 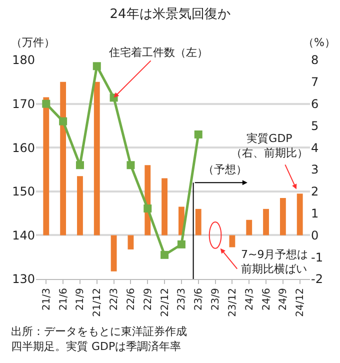 What do you see at coordinates (23, 104) in the screenshot?
I see `y-tick-label: 170` at bounding box center [23, 104].